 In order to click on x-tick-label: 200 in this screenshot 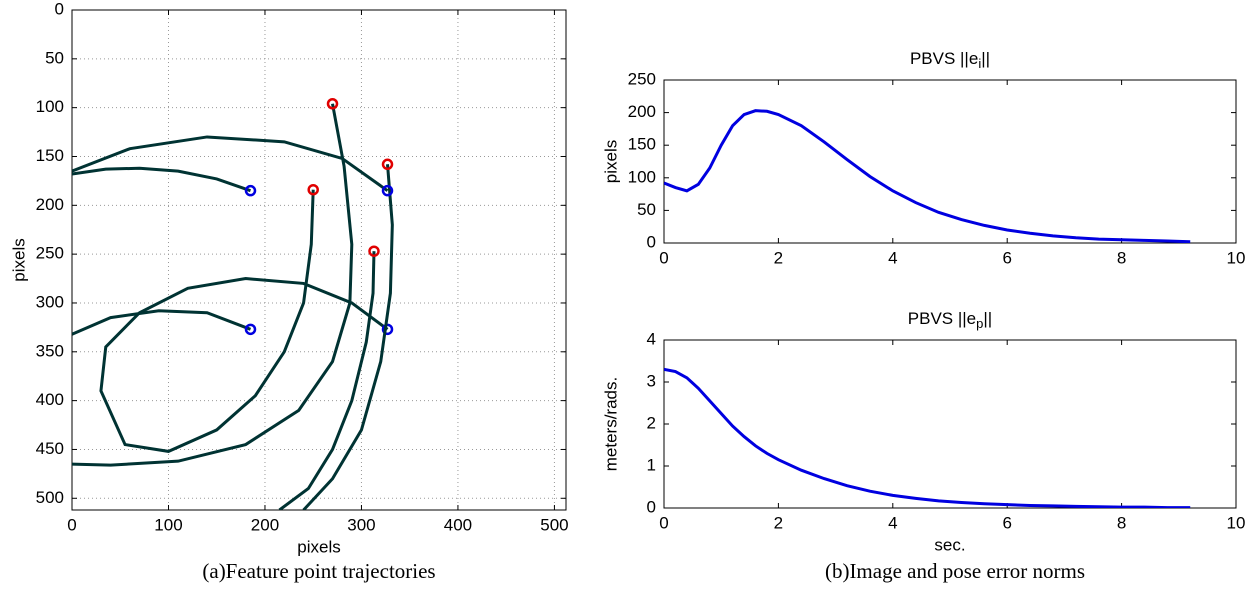, I will do `click(265, 524)`.